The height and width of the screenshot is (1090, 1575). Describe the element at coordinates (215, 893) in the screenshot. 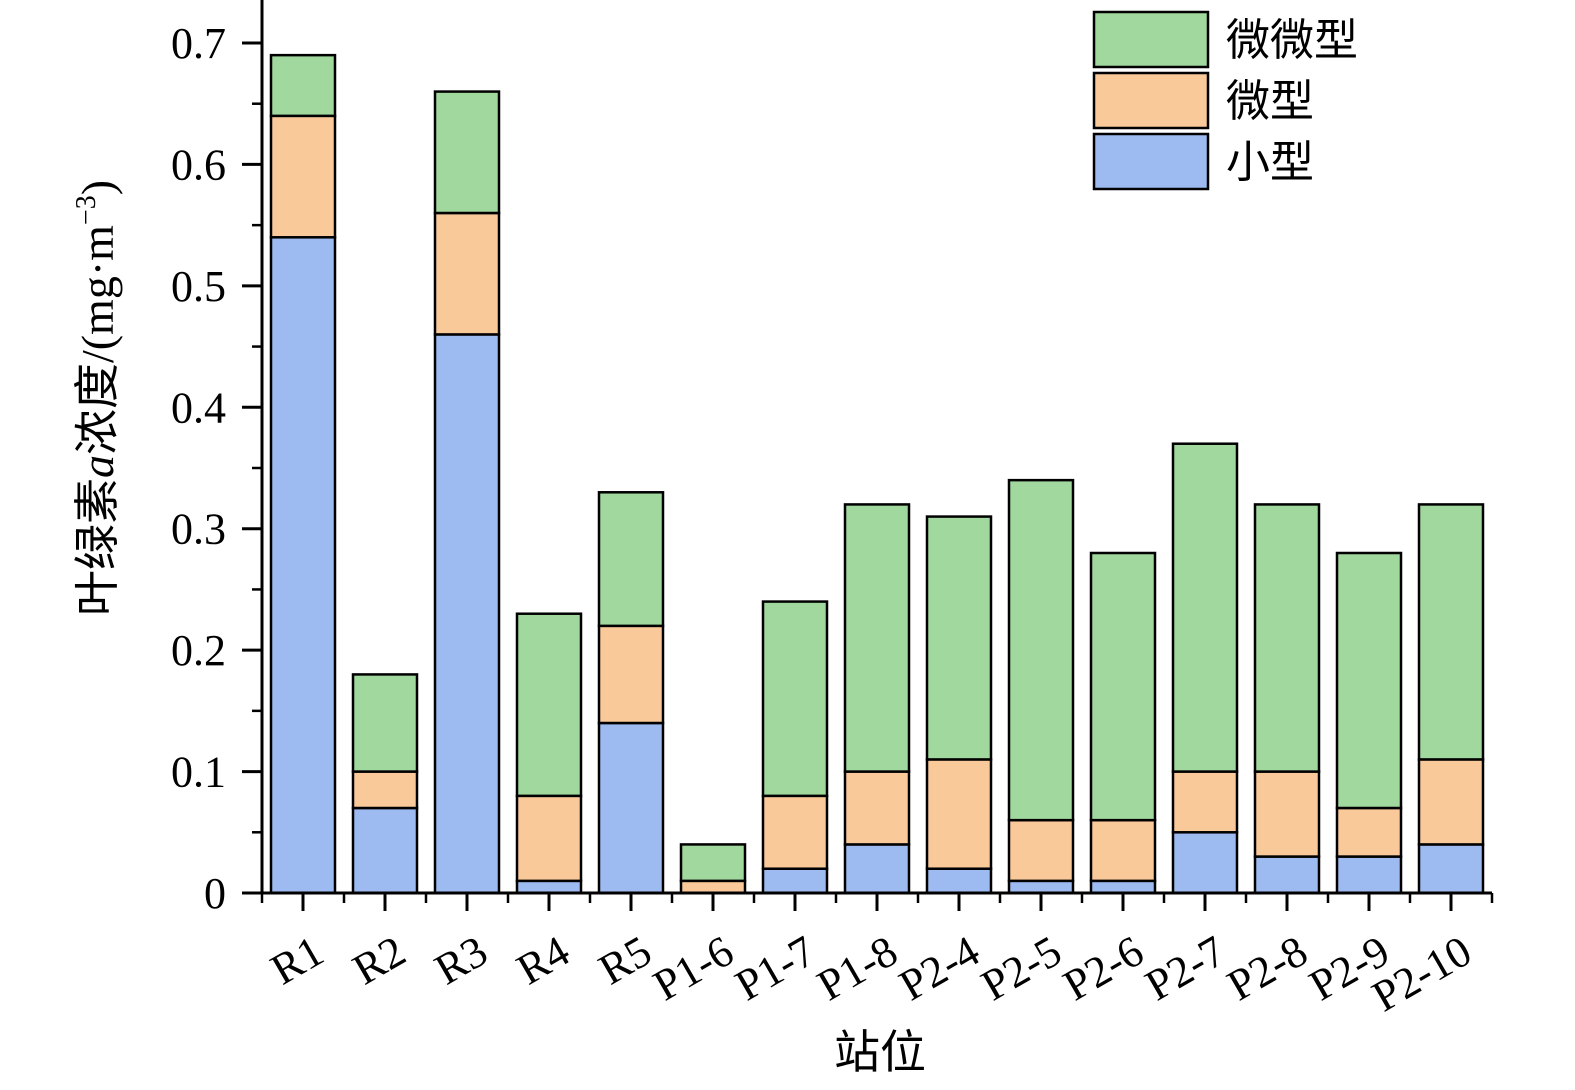

I see `y-tick-label: 0` at that location.